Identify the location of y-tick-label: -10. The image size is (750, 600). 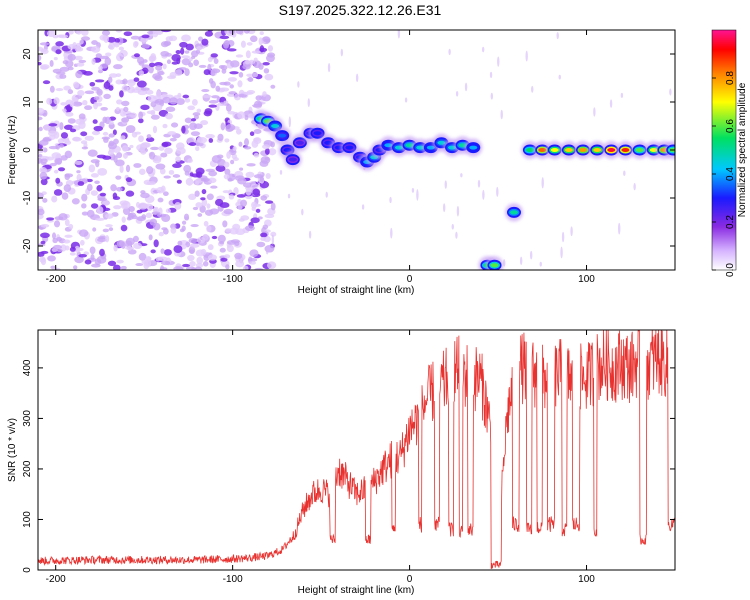
(27, 197).